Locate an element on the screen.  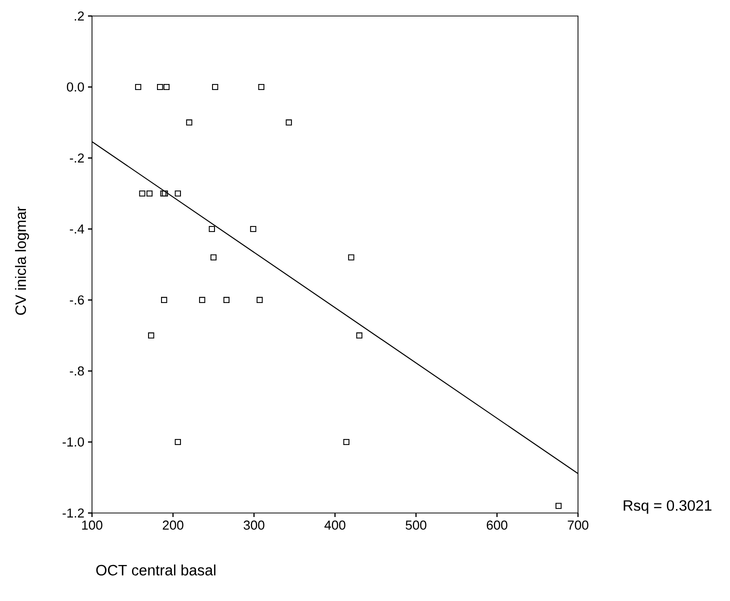
x-tick-label: 400 is located at coordinates (335, 525).